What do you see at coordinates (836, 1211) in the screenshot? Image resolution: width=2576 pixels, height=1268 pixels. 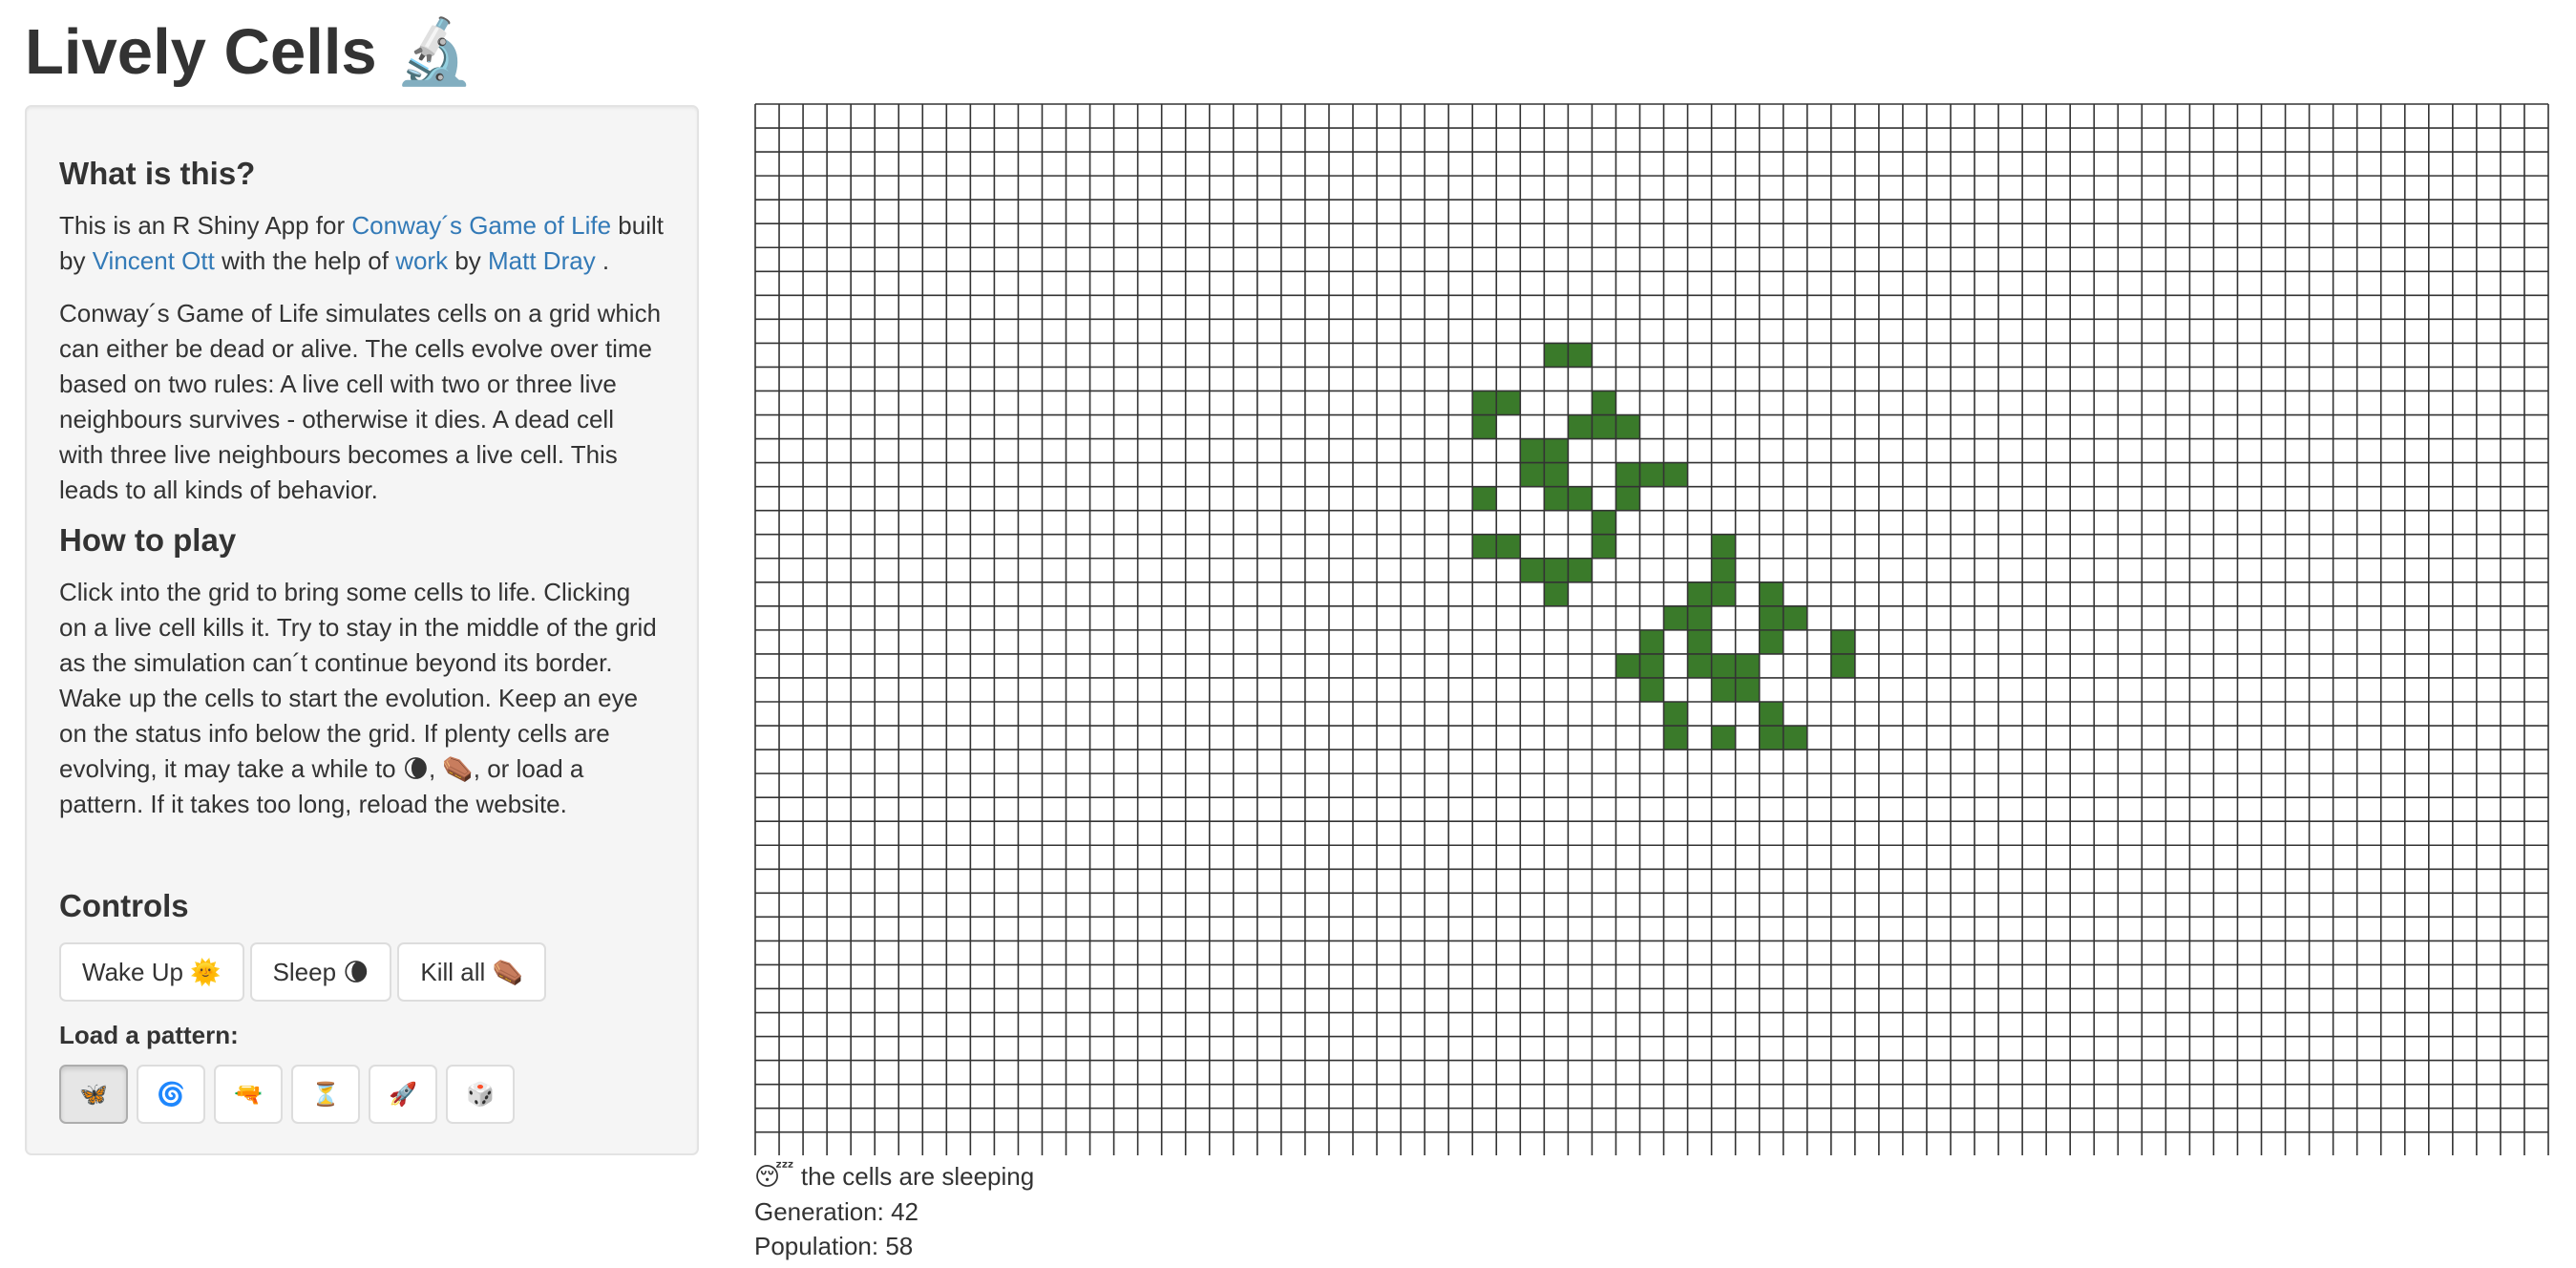 I see `status-generation: Generation: 42` at bounding box center [836, 1211].